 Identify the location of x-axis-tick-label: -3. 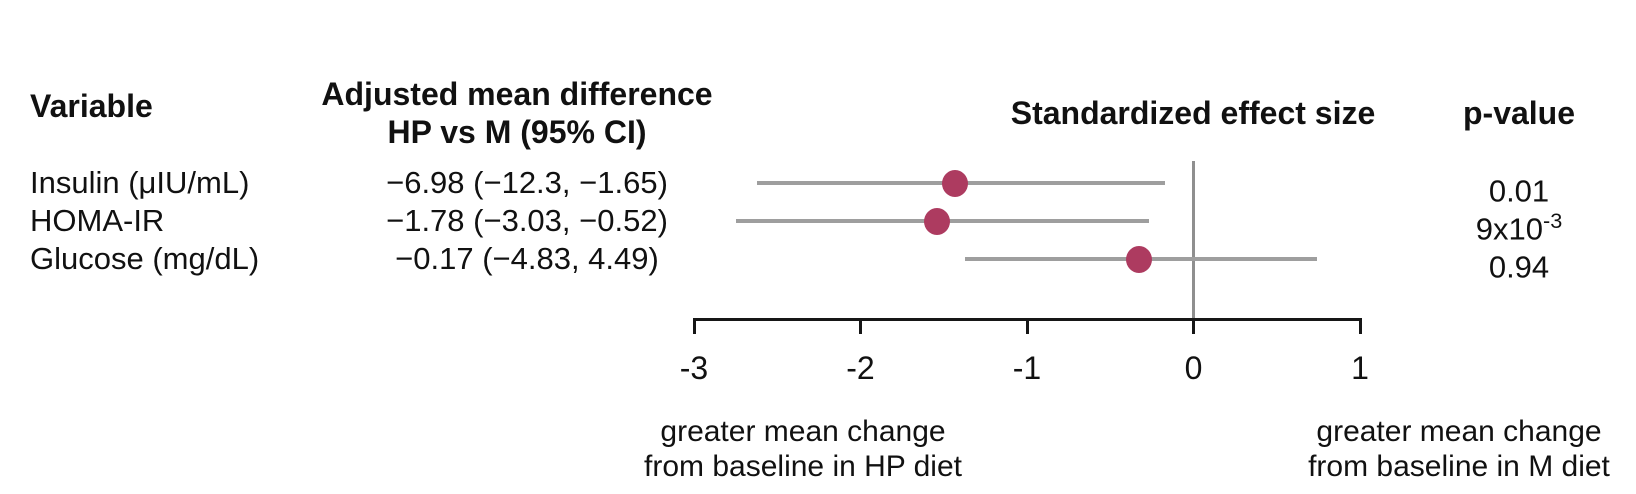
(694, 368).